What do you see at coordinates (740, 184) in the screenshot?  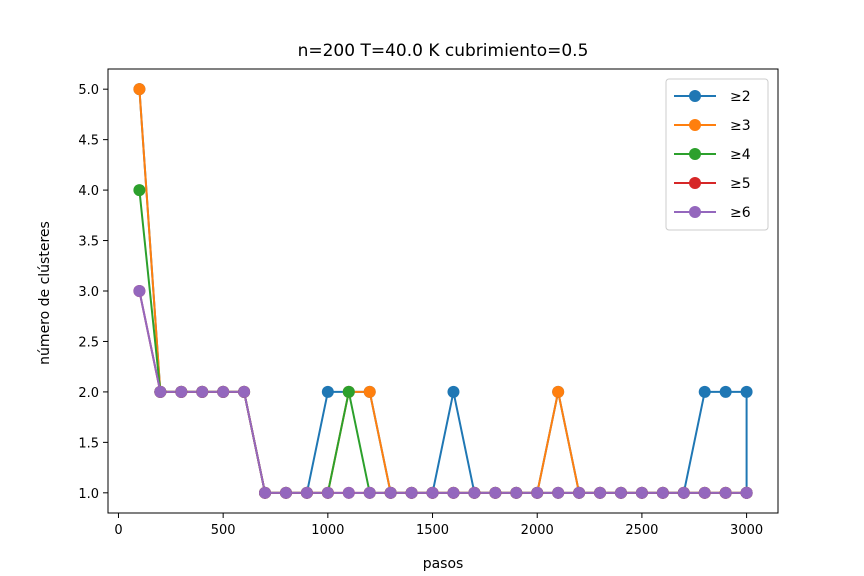 I see `legend-label: ≥5` at bounding box center [740, 184].